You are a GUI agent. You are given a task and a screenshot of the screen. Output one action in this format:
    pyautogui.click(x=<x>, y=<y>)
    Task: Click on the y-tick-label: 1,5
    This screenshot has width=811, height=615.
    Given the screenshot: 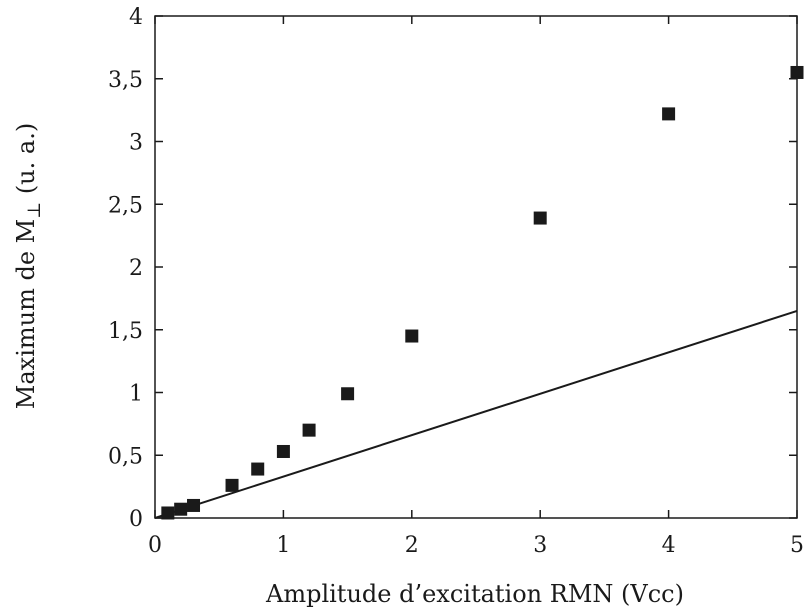 What is the action you would take?
    pyautogui.click(x=125, y=331)
    